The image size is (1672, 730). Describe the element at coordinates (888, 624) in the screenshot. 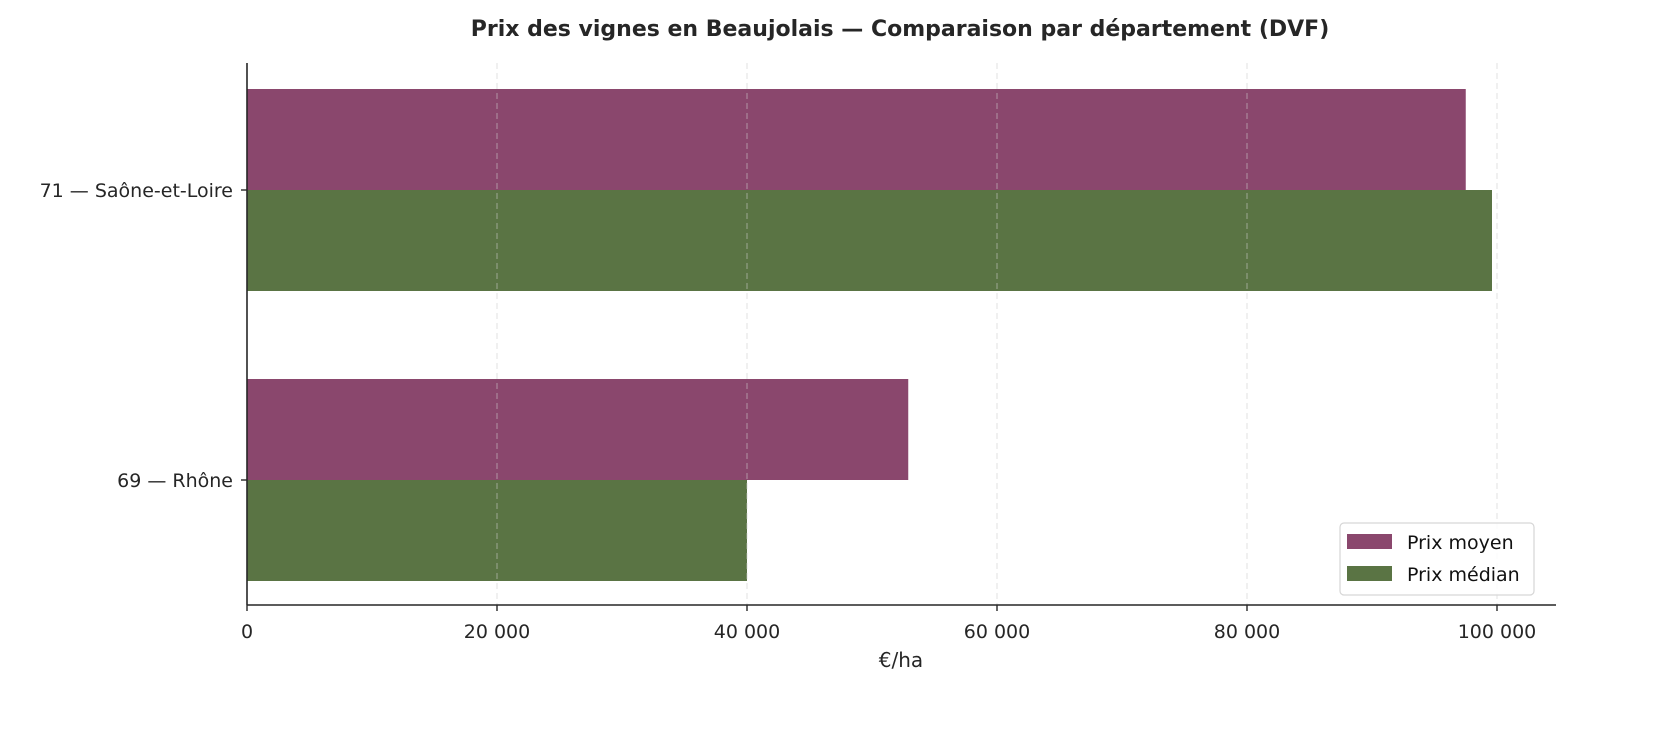

I see `x-axis-ticks: 0 20 000 40 000 60 000 80 000 100 000` at that location.